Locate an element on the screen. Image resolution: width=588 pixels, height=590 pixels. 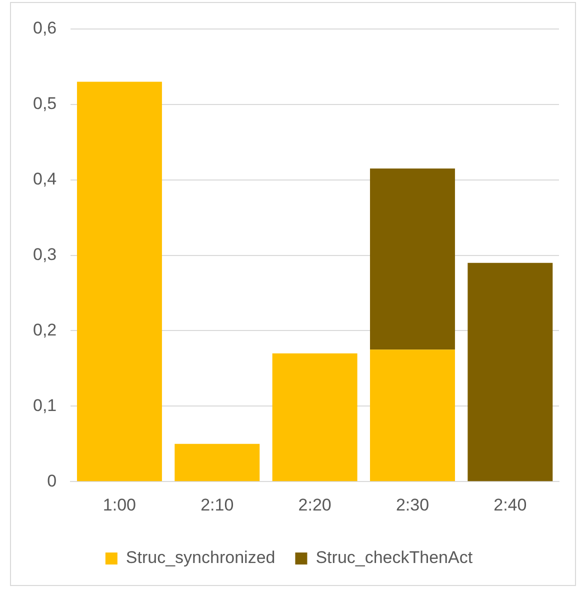
y-tick-label: 0,3 is located at coordinates (44, 254).